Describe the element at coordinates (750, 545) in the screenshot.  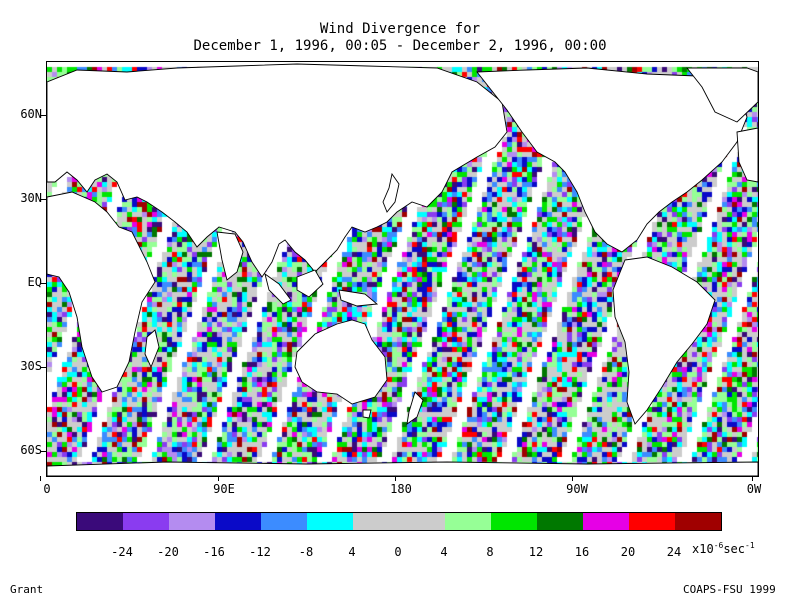
I see `units-suffix-exponent: -1` at that location.